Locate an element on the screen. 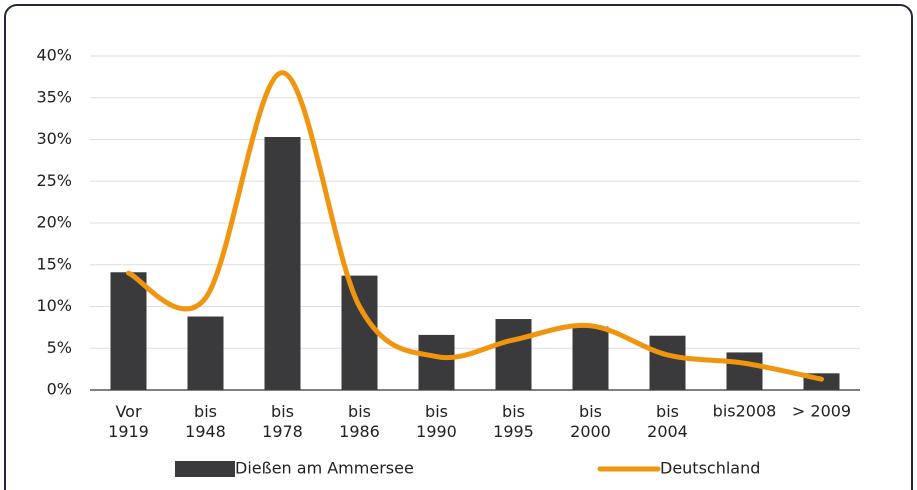 The width and height of the screenshot is (917, 490). x-tick-label: bis 1978 is located at coordinates (282, 421).